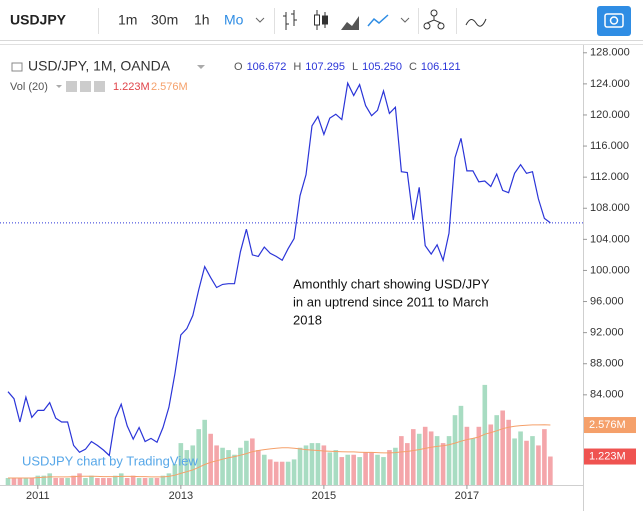 The height and width of the screenshot is (511, 643). What do you see at coordinates (607, 364) in the screenshot?
I see `y-tick-label: 88.000` at bounding box center [607, 364].